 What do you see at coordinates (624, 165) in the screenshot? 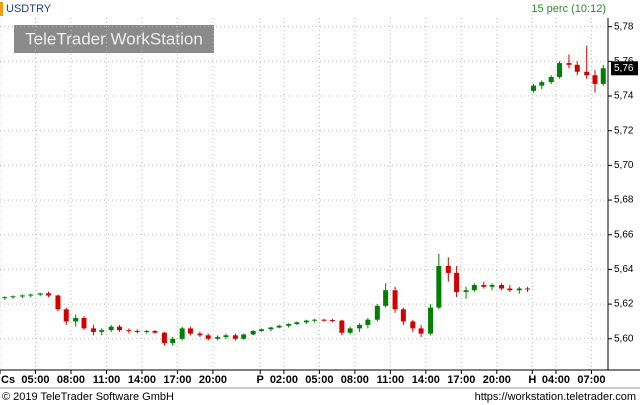
I see `y-tick-label: 5,70` at bounding box center [624, 165].